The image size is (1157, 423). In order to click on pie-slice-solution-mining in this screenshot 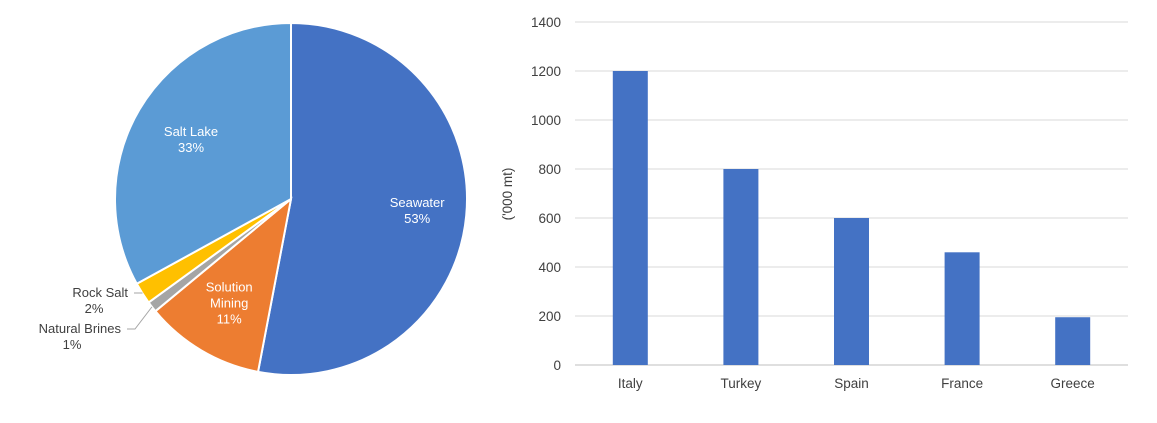, I will do `click(223, 285)`.